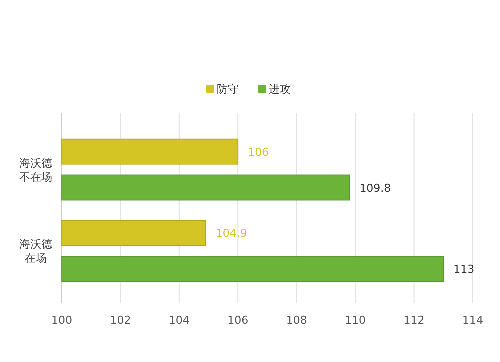 The height and width of the screenshot is (362, 500). Describe the element at coordinates (36, 170) in the screenshot. I see `y-tick-label: 海沃德不在场` at that location.